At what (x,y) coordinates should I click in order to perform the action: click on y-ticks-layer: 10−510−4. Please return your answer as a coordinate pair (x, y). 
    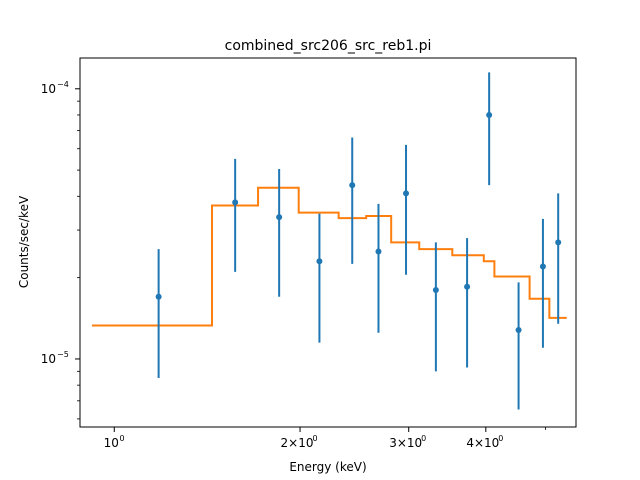
    Looking at the image, I should click on (60, 250).